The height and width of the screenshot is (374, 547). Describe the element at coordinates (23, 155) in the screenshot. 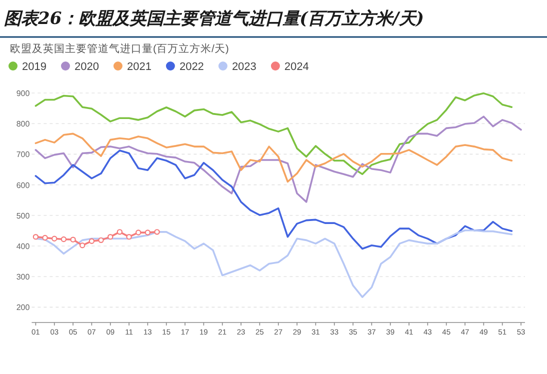

I see `y-tick-label: 700` at that location.